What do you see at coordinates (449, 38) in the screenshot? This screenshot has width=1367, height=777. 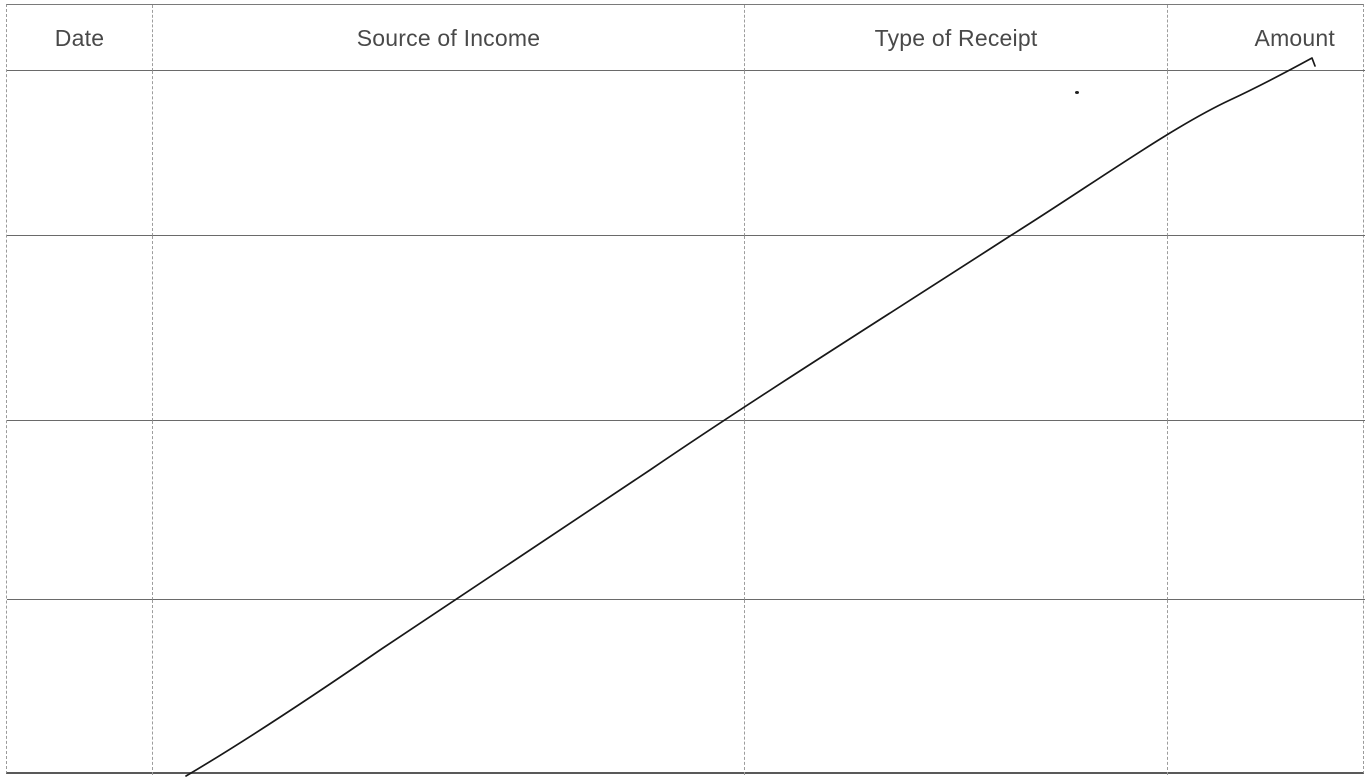 I see `header-source-of-income: Source of Income` at bounding box center [449, 38].